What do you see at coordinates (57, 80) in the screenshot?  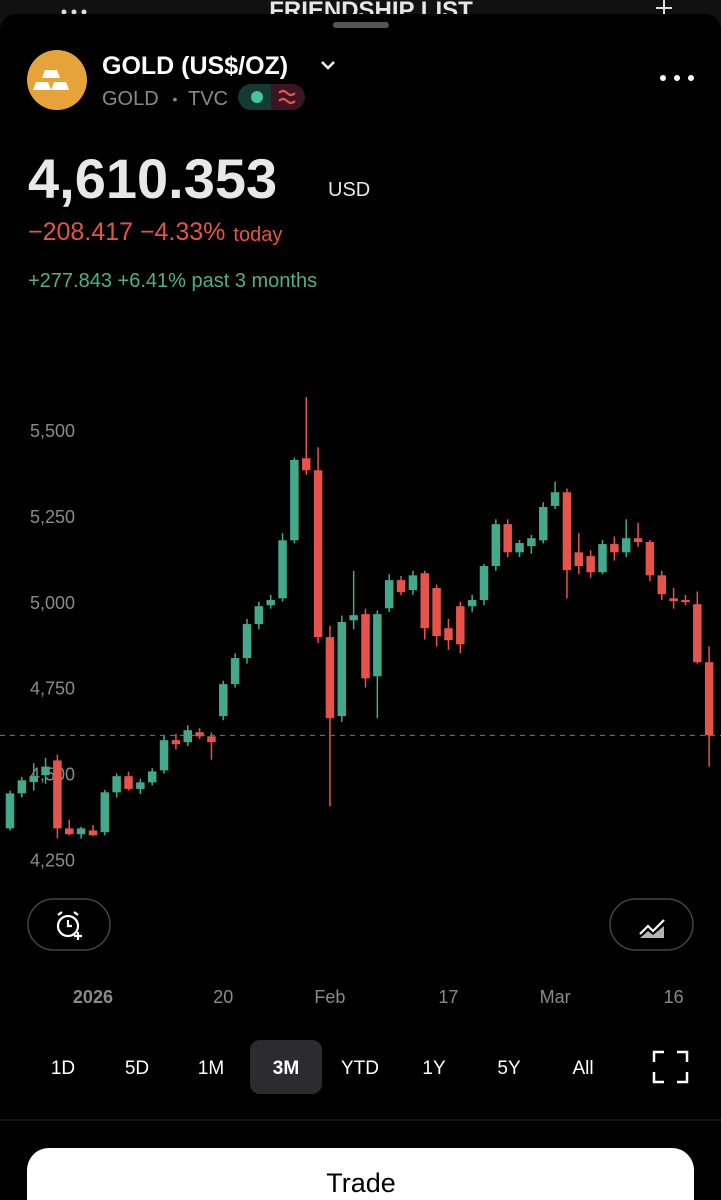 I see `gold-icon` at bounding box center [57, 80].